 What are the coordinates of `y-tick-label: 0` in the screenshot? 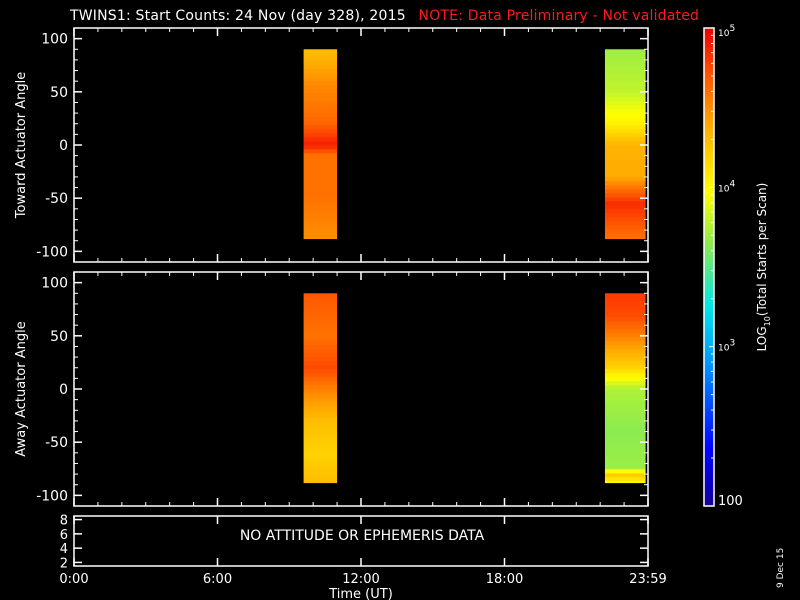 It's located at (63, 390).